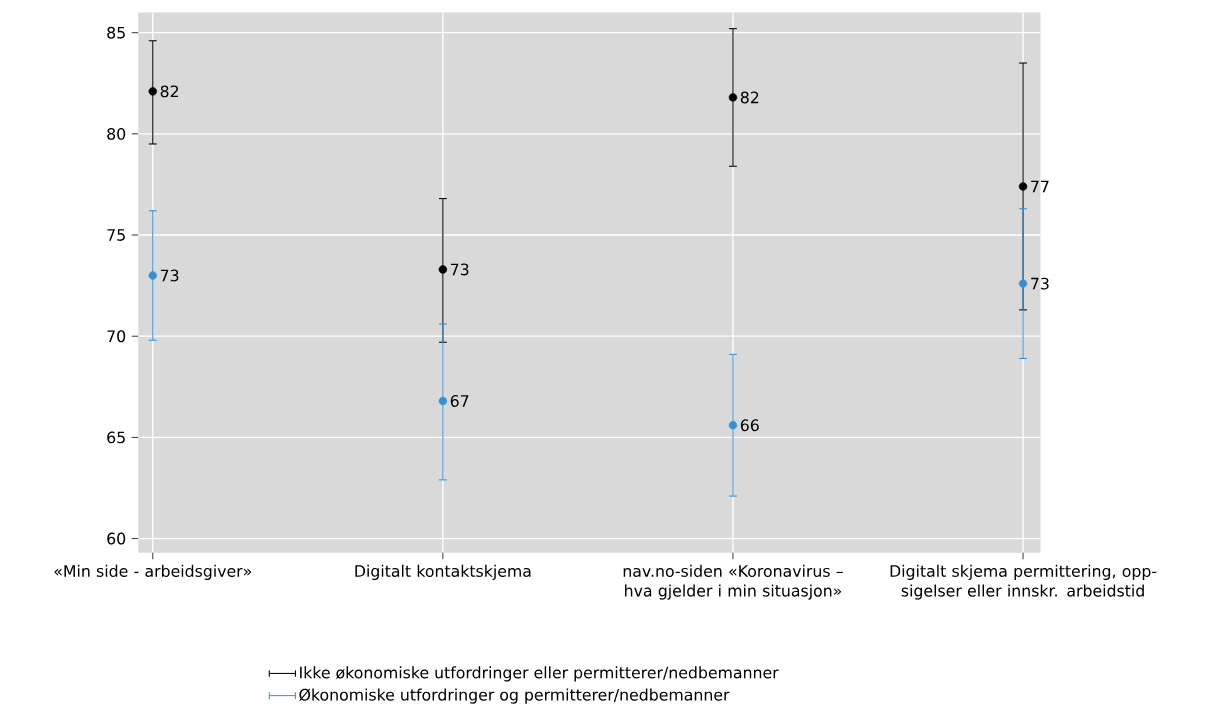  I want to click on y-tick-label: 75, so click(116, 235).